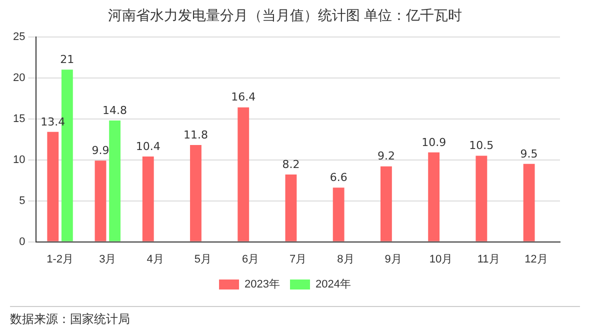 The height and width of the screenshot is (330, 590). Describe the element at coordinates (441, 259) in the screenshot. I see `x-tick-label: 10月` at that location.